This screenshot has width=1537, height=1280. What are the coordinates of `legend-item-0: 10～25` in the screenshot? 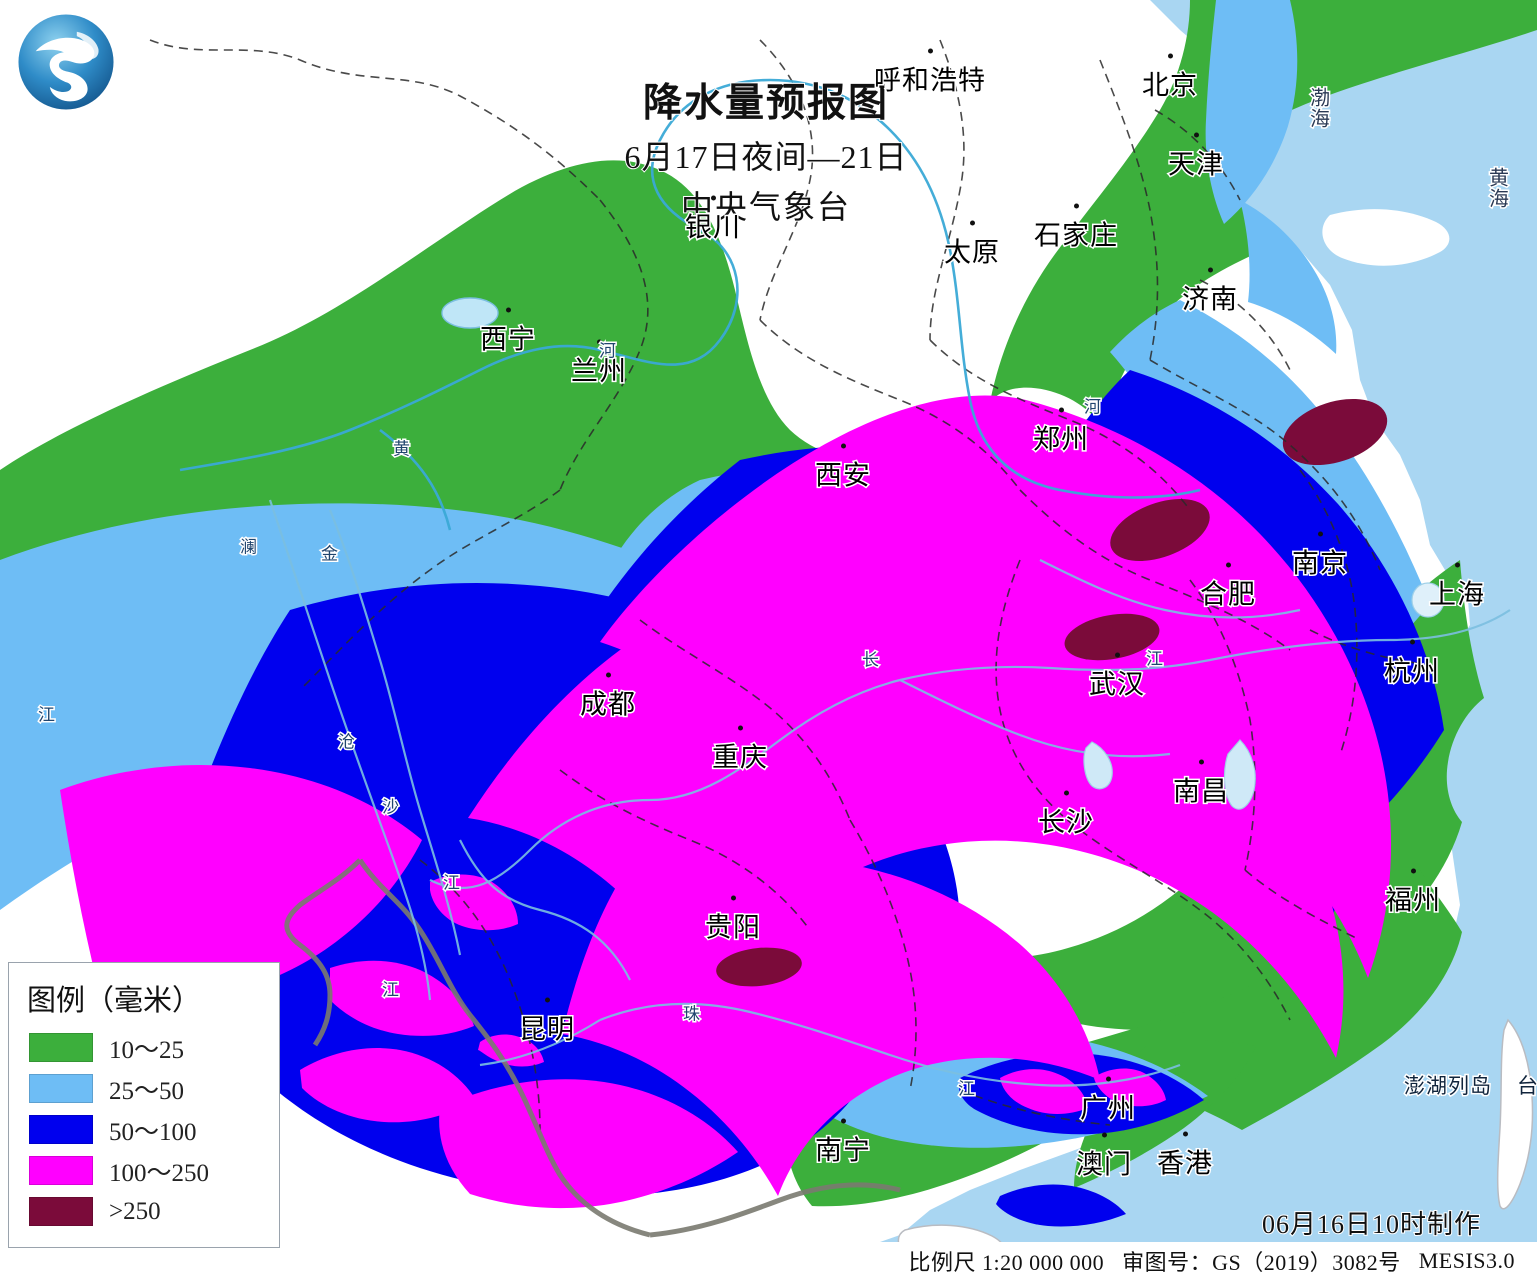 It's located at (144, 1047).